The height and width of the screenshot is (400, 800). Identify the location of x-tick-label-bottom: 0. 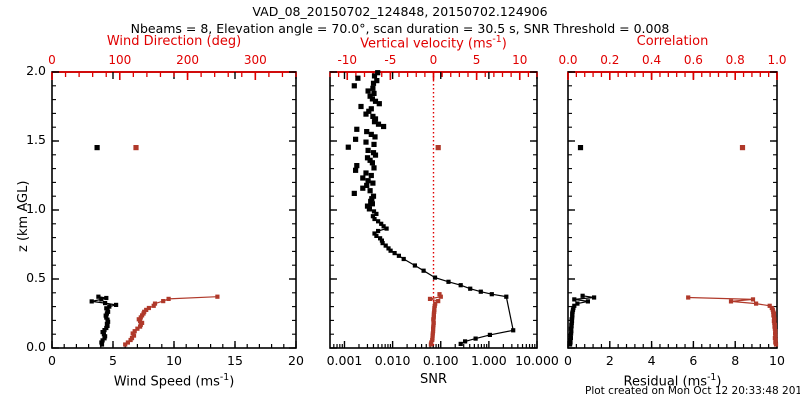
(52, 360).